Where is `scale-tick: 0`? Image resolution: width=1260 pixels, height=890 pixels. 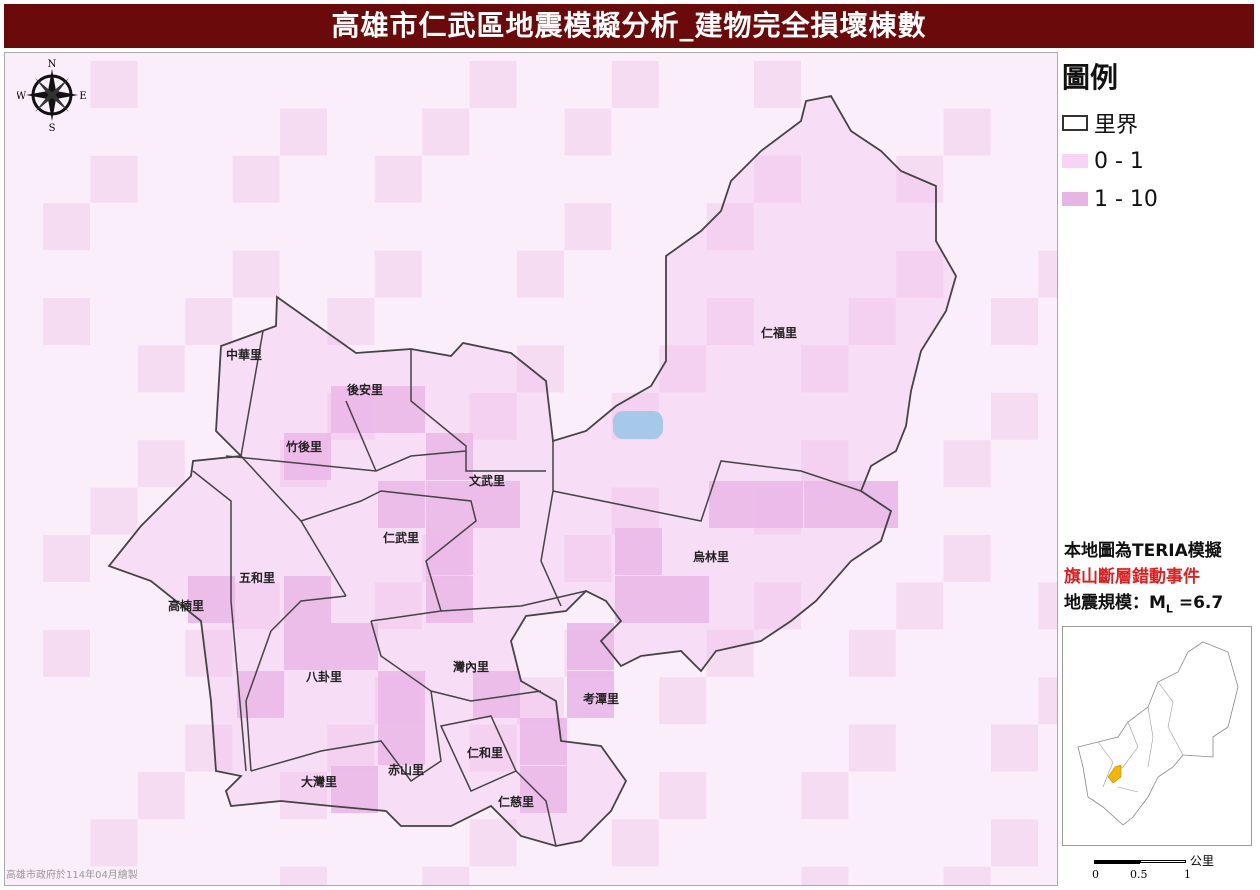 scale-tick: 0 is located at coordinates (1095, 874).